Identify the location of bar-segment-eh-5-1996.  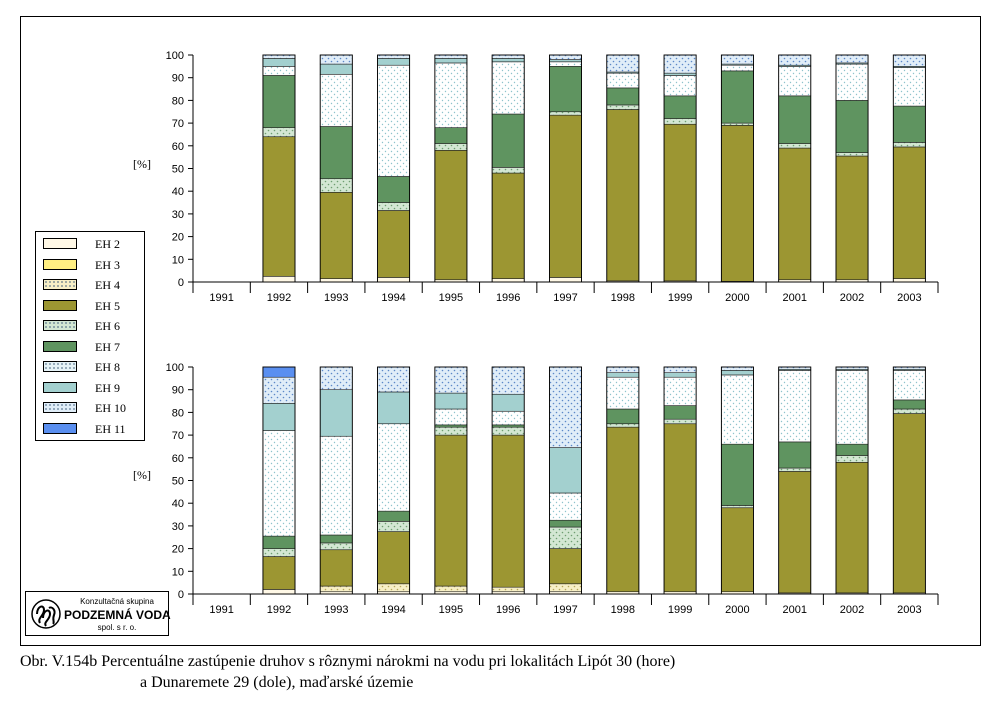
(508, 225).